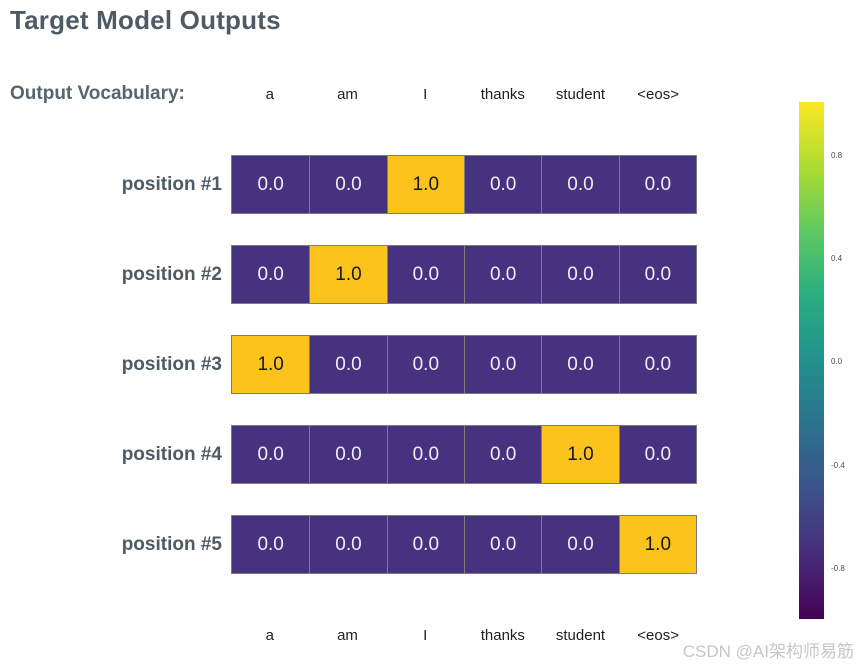 The width and height of the screenshot is (858, 667). Describe the element at coordinates (425, 94) in the screenshot. I see `vocab-header-i: I` at that location.